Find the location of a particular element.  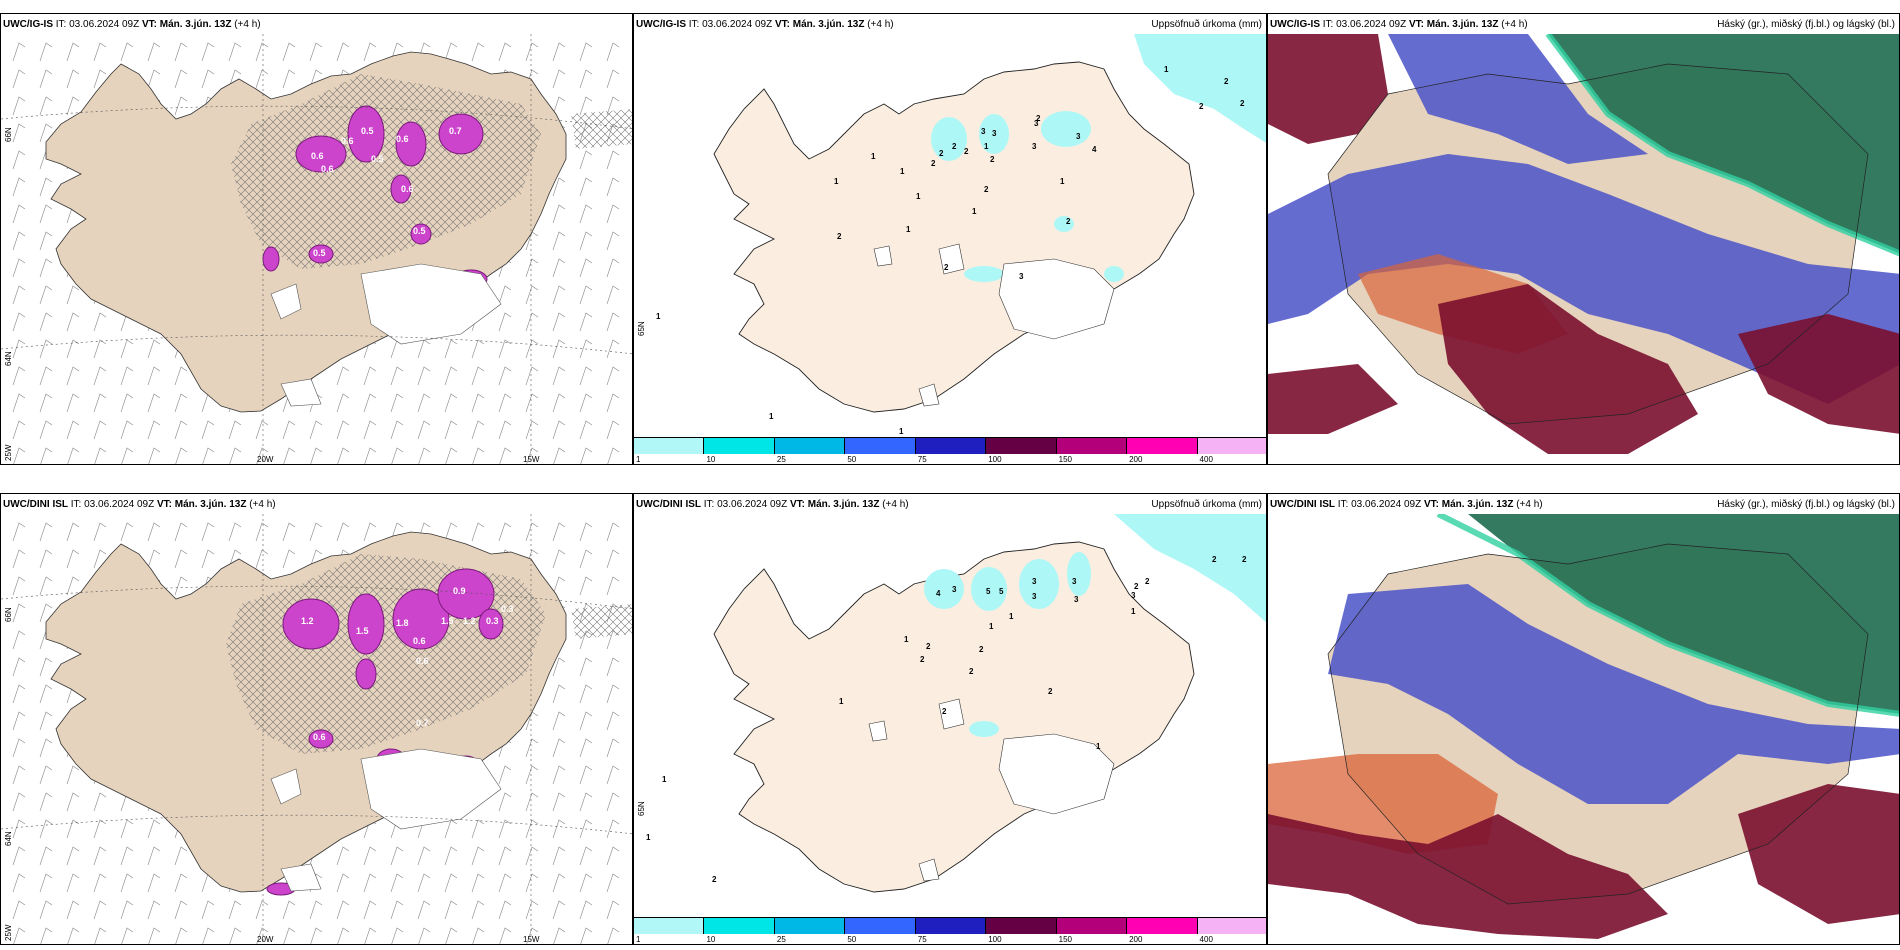

lat-label-66N: 66N is located at coordinates (8, 134).